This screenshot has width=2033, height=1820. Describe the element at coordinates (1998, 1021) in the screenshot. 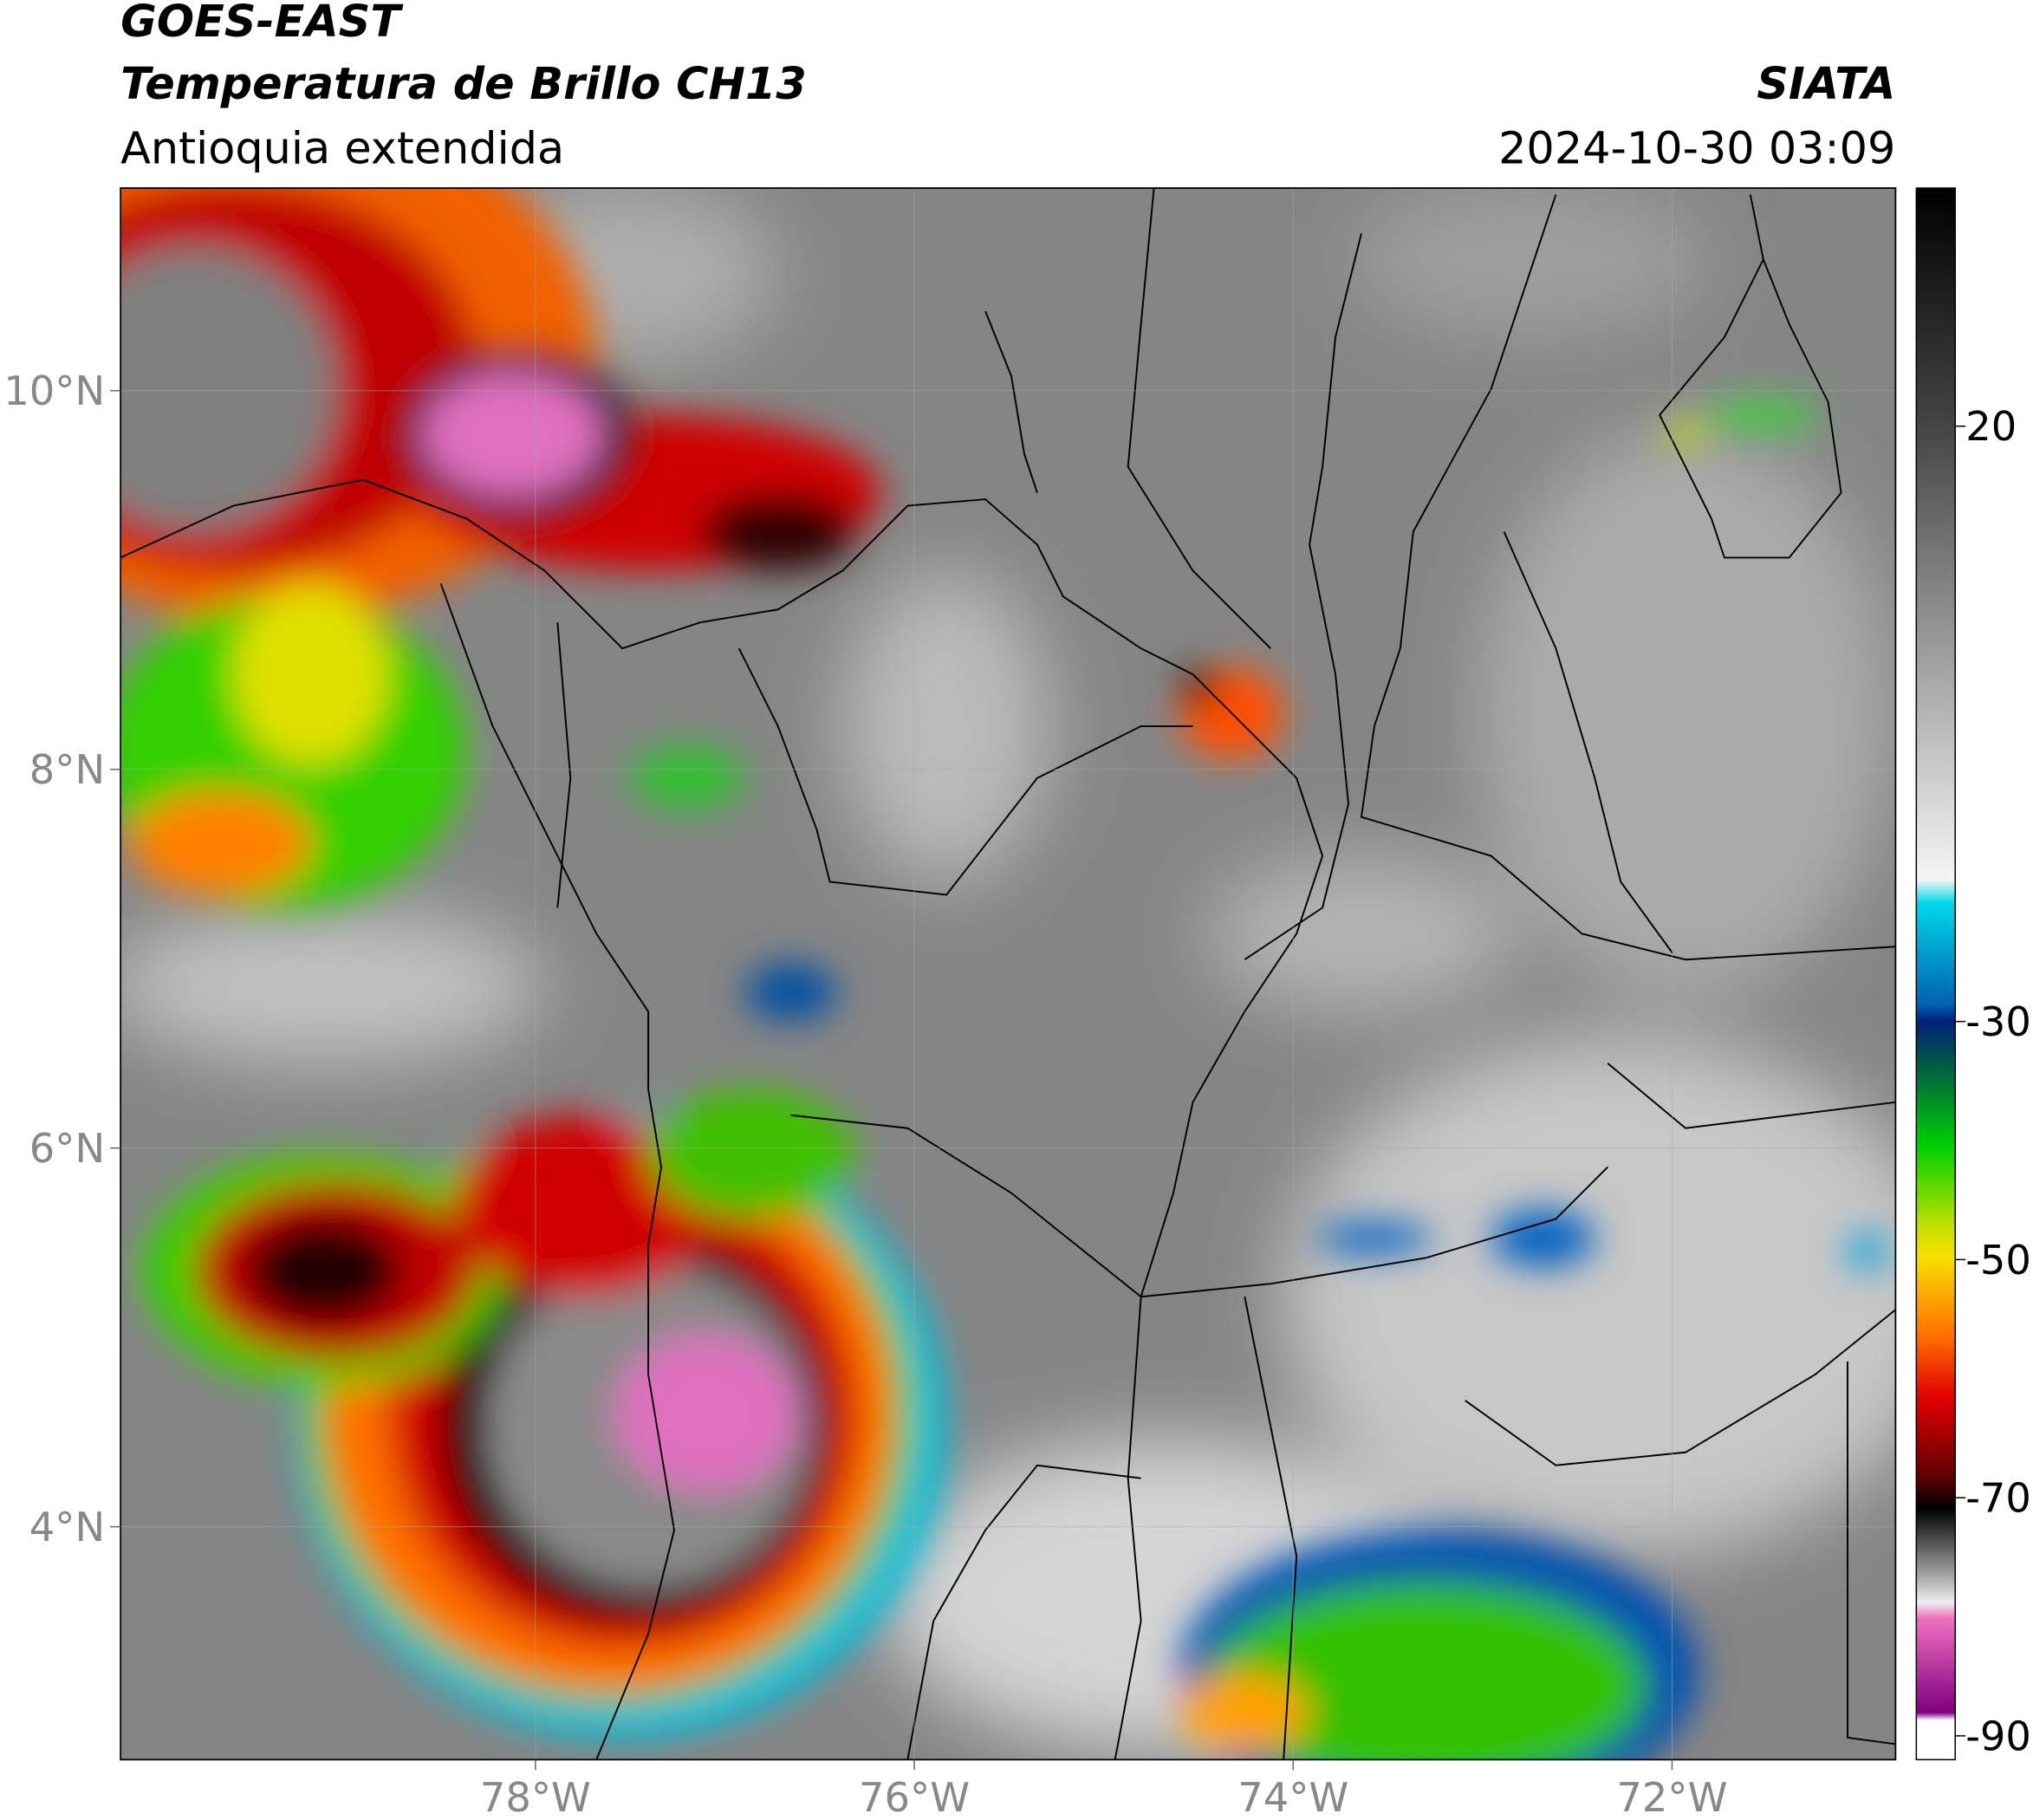

I see `colorbar-tick-label: -30` at that location.